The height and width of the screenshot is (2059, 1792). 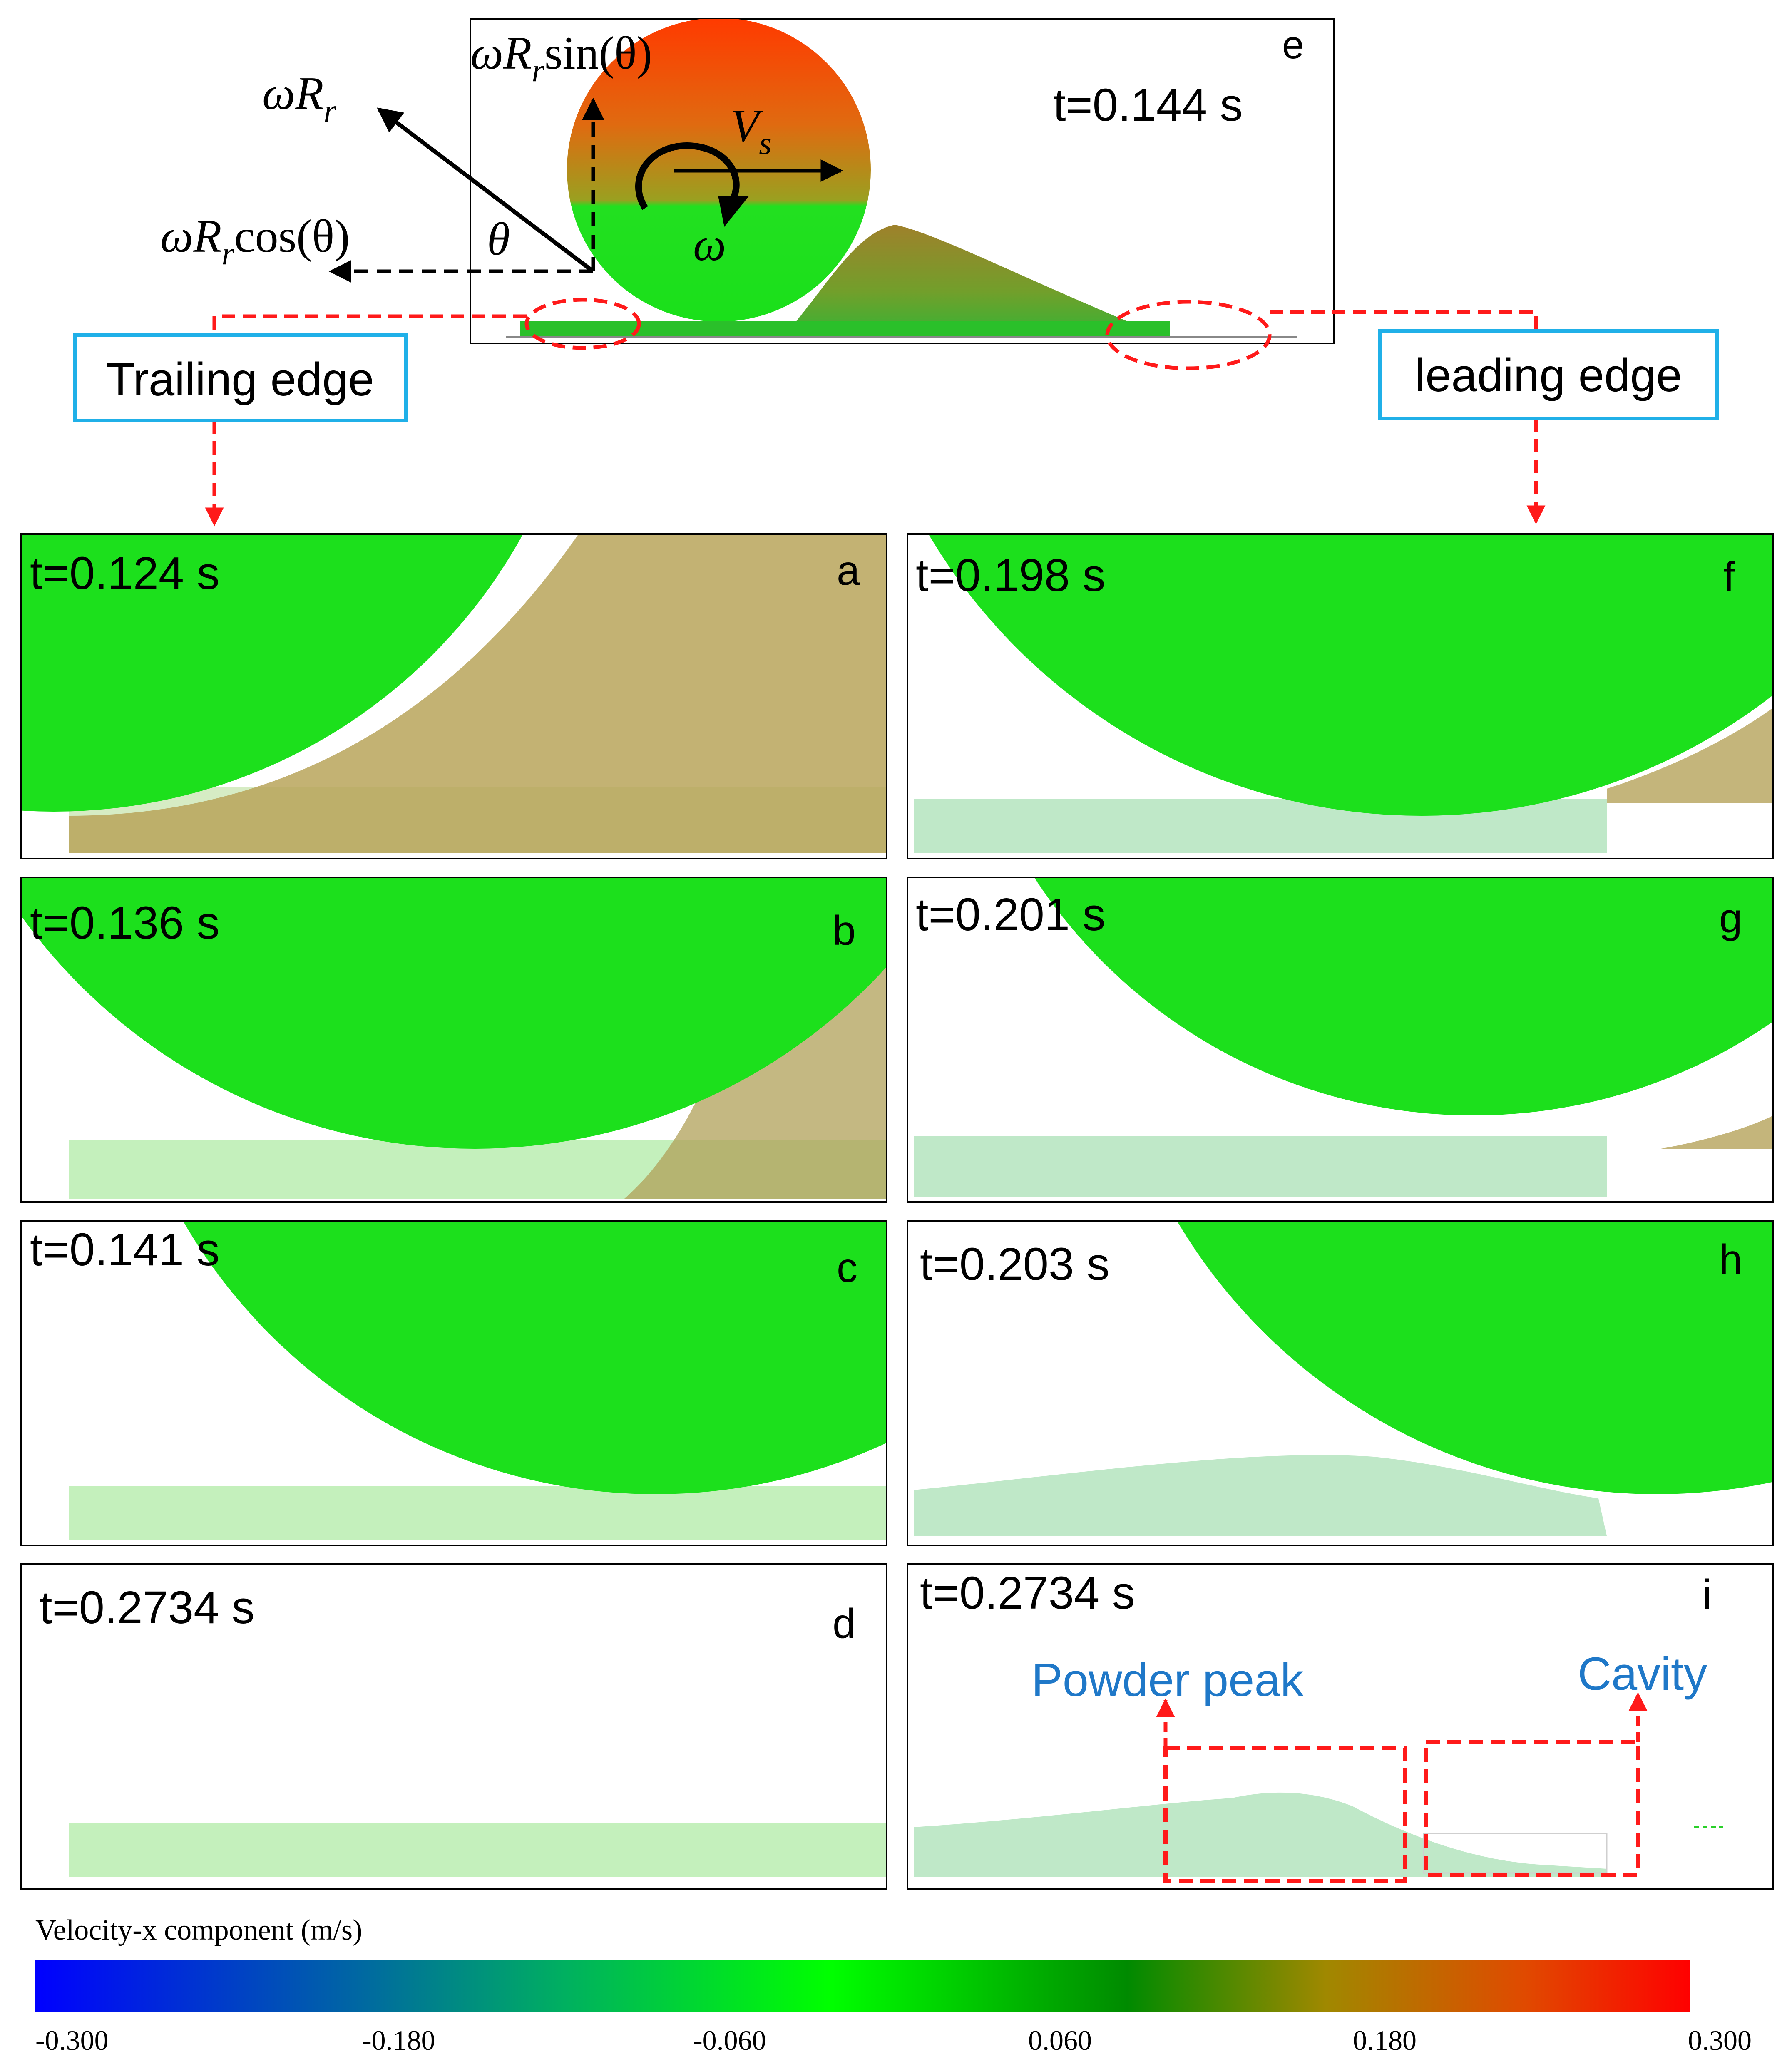 What do you see at coordinates (845, 329) in the screenshot?
I see `spread-layer` at bounding box center [845, 329].